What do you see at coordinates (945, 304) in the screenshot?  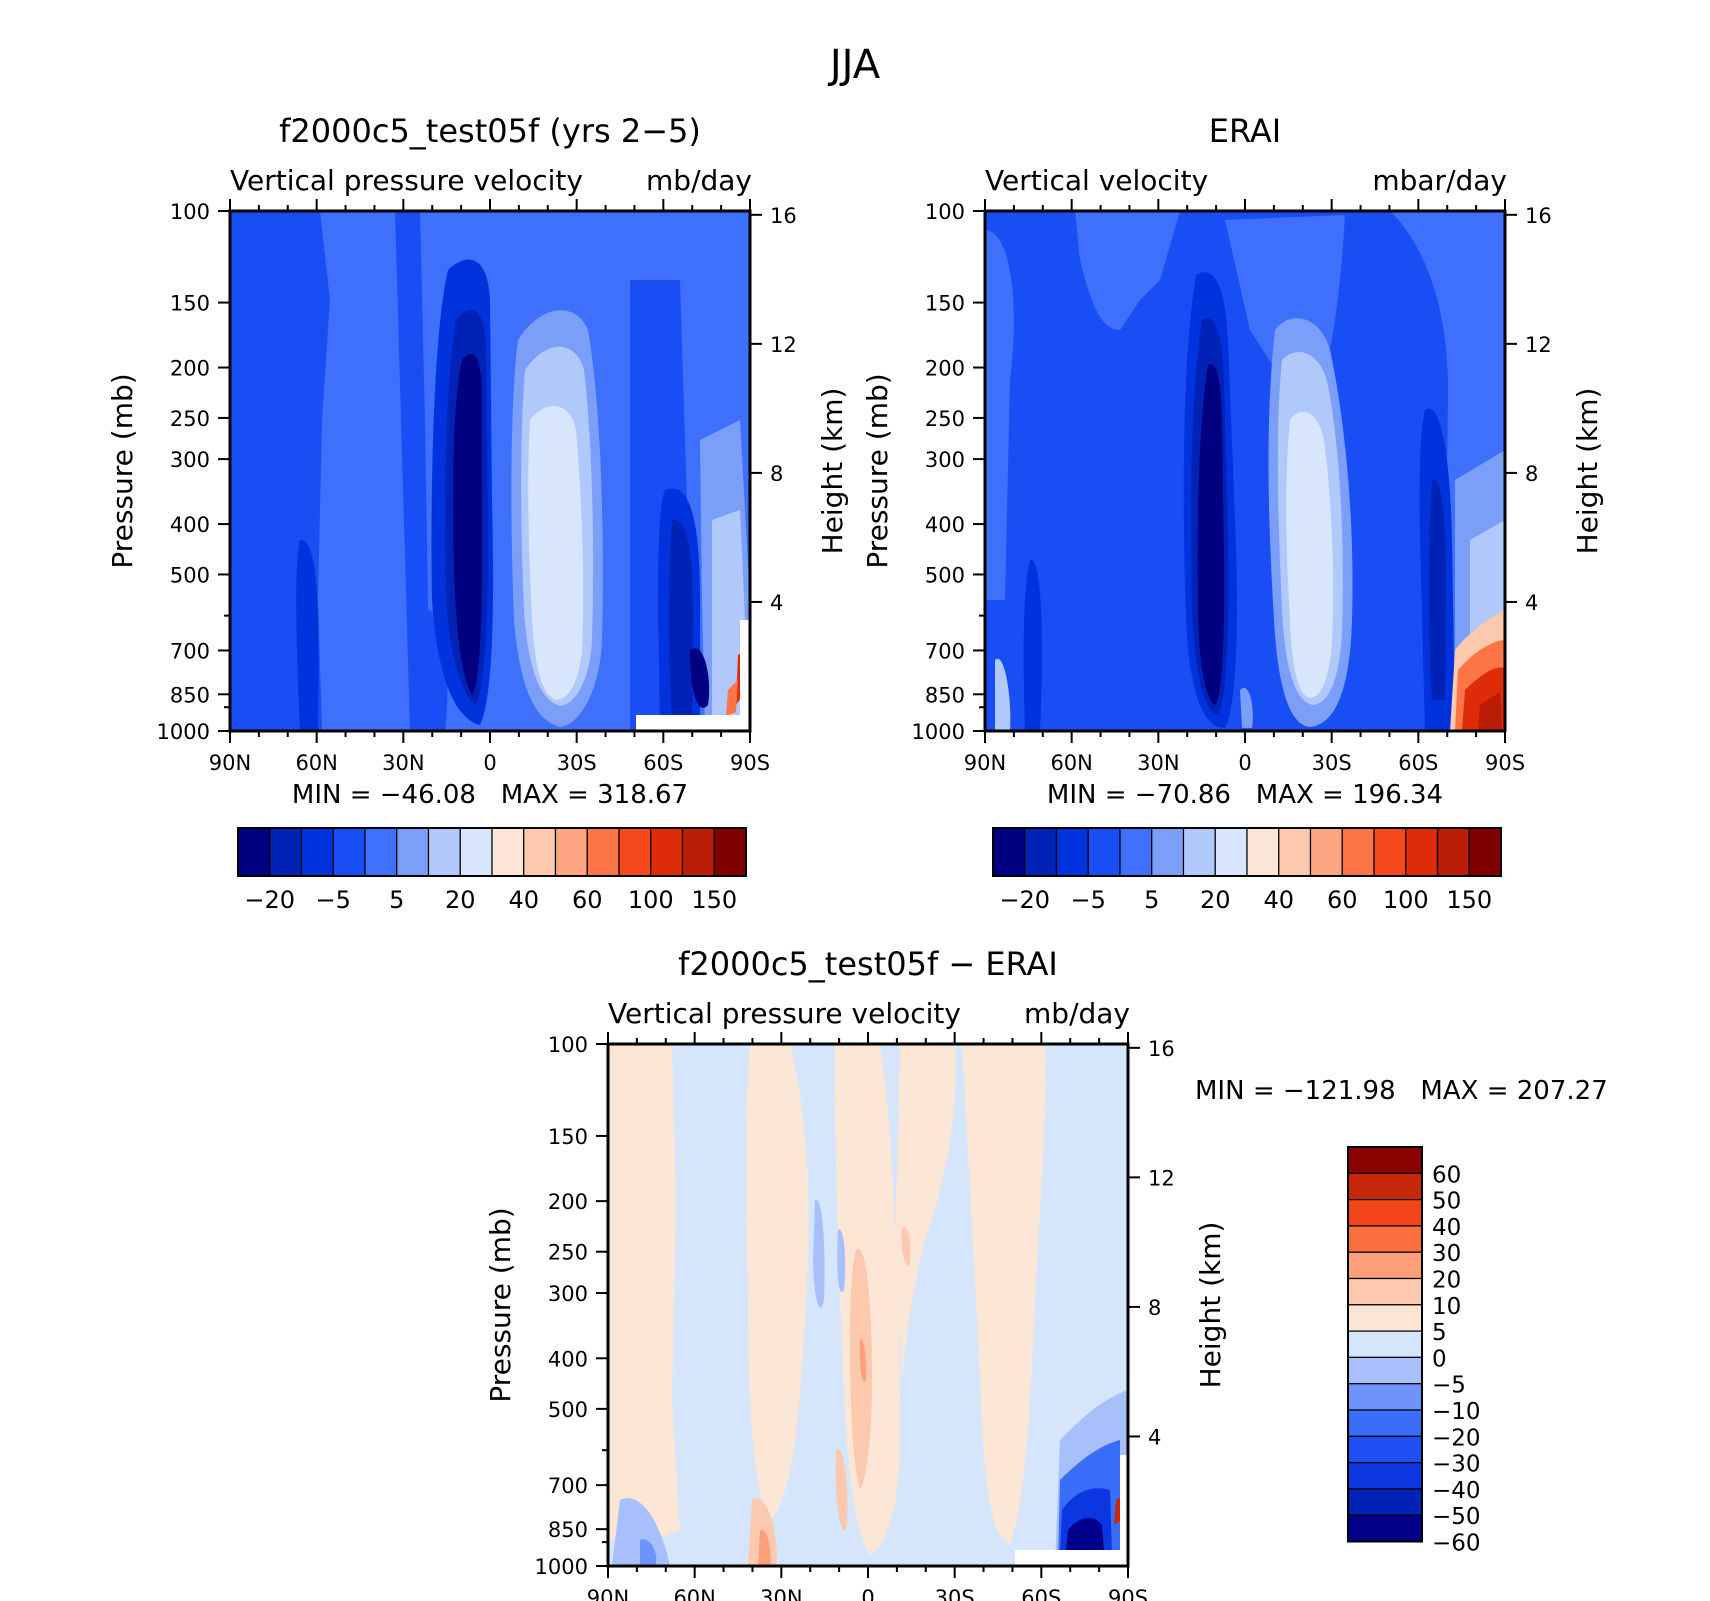 I see `pressure-tick-label: 150` at bounding box center [945, 304].